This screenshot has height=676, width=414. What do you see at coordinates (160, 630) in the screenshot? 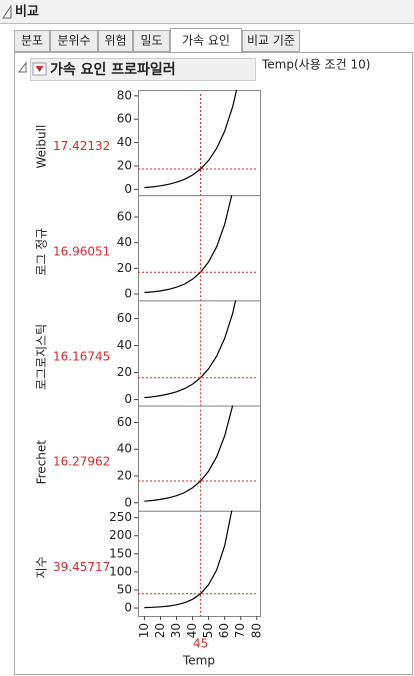
I see `x-tick-label: 20` at bounding box center [160, 630].